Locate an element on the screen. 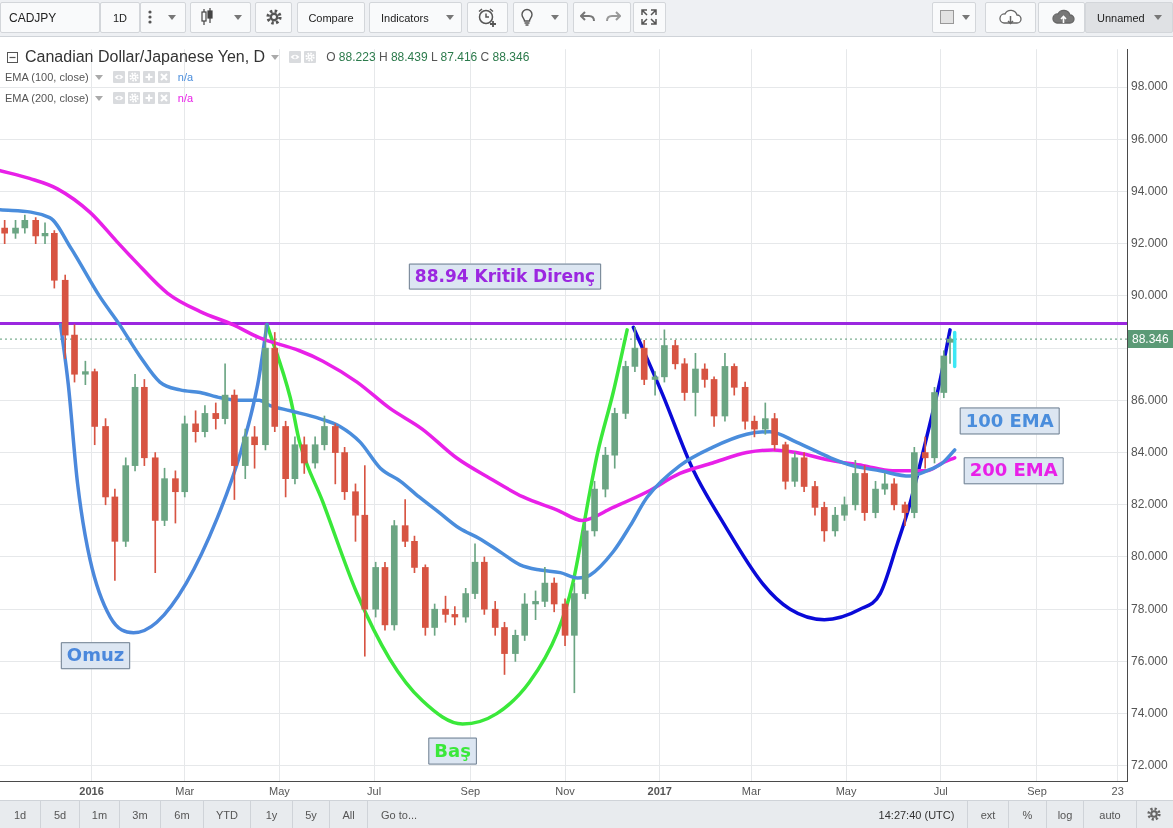 The height and width of the screenshot is (828, 1173). chart-title: Canadian Dollar/Japanese Yen, D is located at coordinates (145, 57).